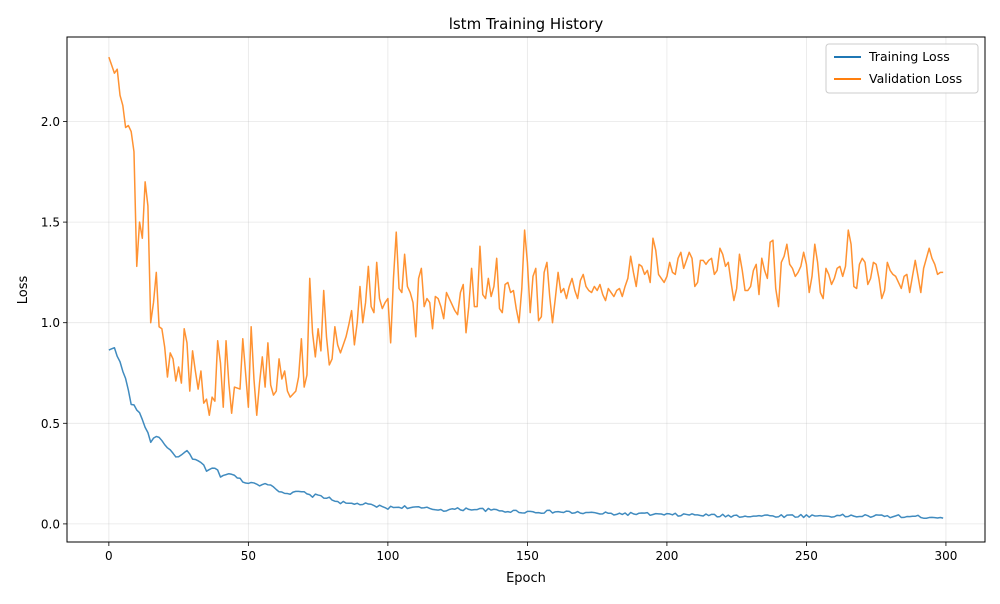 Image resolution: width=1000 pixels, height=604 pixels. I want to click on x-tick-label: 100, so click(387, 556).